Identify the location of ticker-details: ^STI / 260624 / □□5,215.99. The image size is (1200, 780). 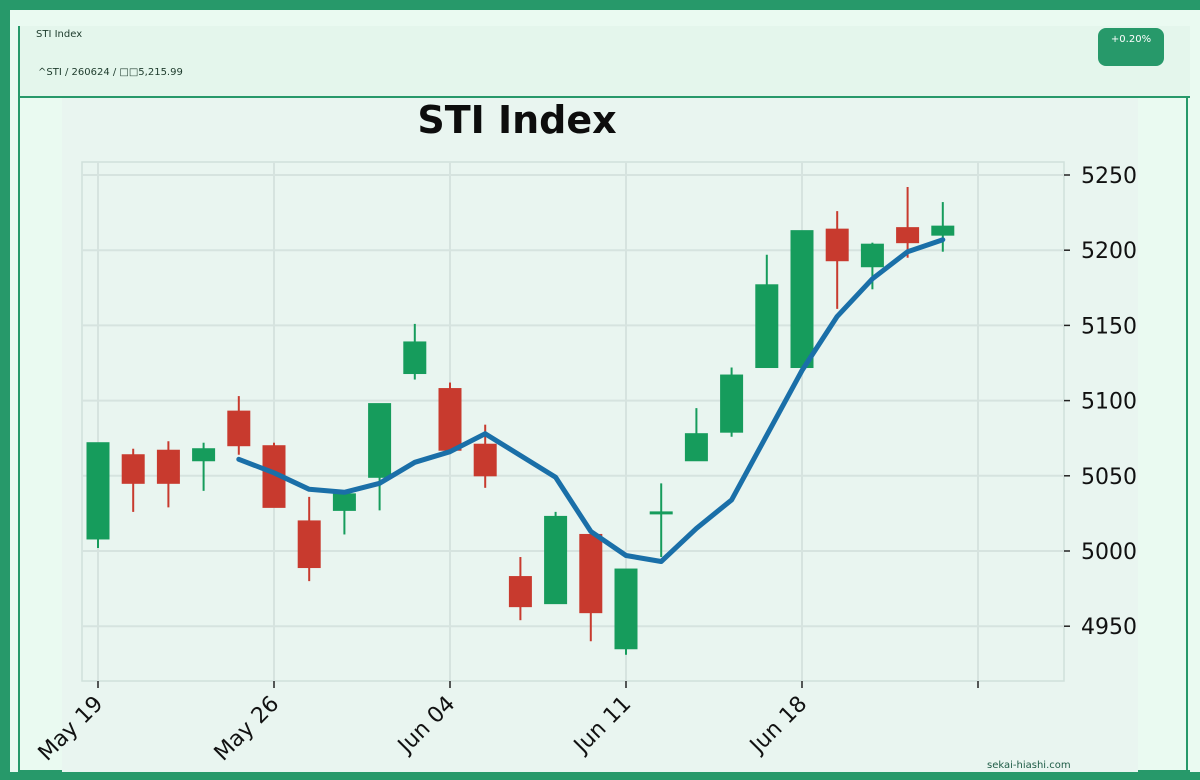
(110, 72).